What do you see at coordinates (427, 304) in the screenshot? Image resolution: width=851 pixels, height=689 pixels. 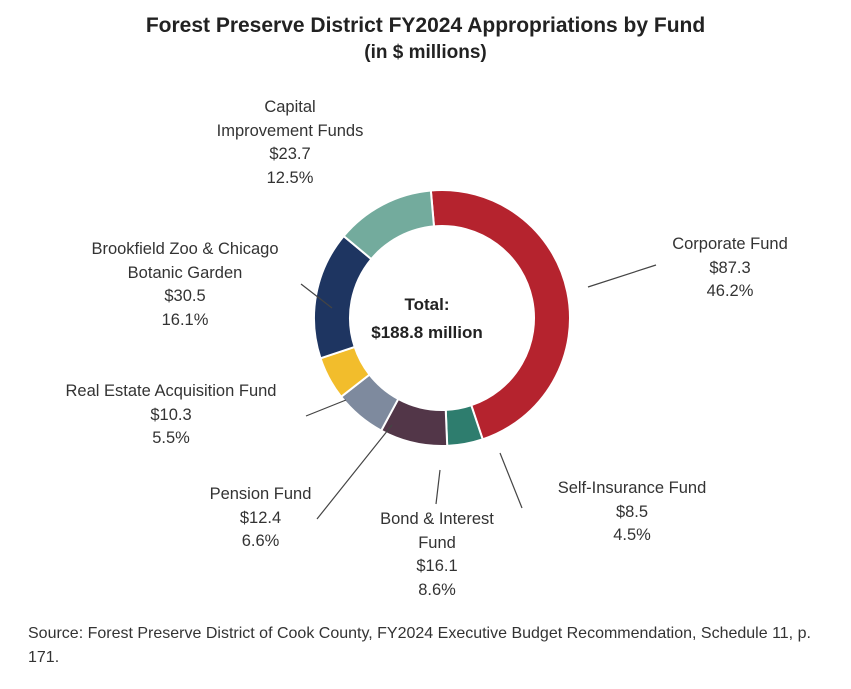 I see `total-label-heading: Total:` at bounding box center [427, 304].